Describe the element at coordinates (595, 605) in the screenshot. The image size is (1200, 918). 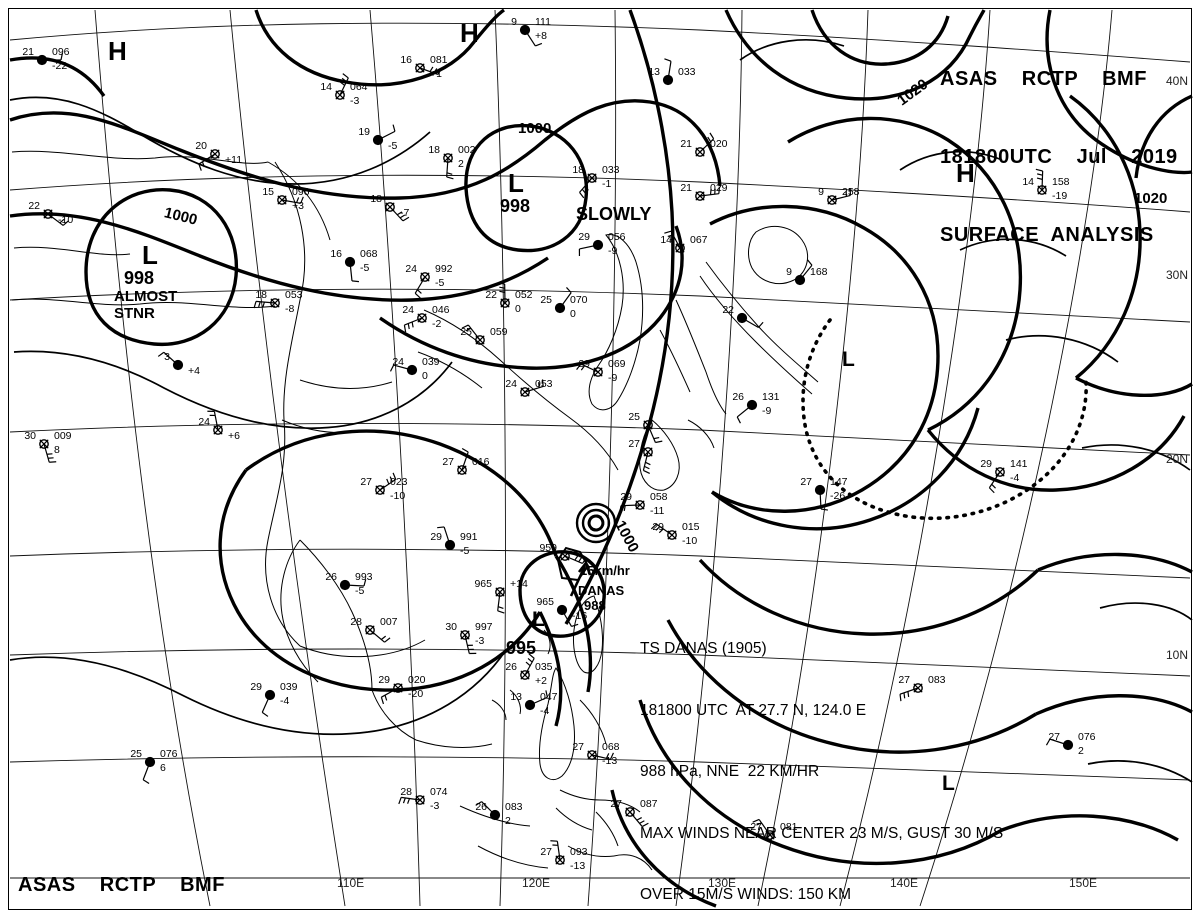
I see `typhoon-pressure-label: 988` at that location.